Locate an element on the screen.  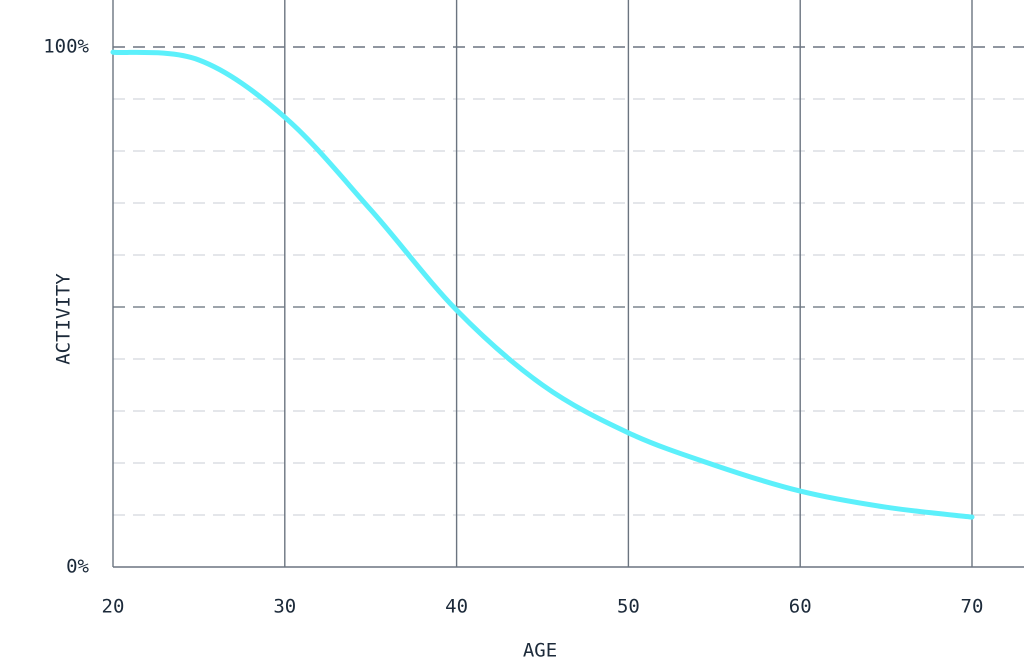
x-tick-label: 40 is located at coordinates (456, 607).